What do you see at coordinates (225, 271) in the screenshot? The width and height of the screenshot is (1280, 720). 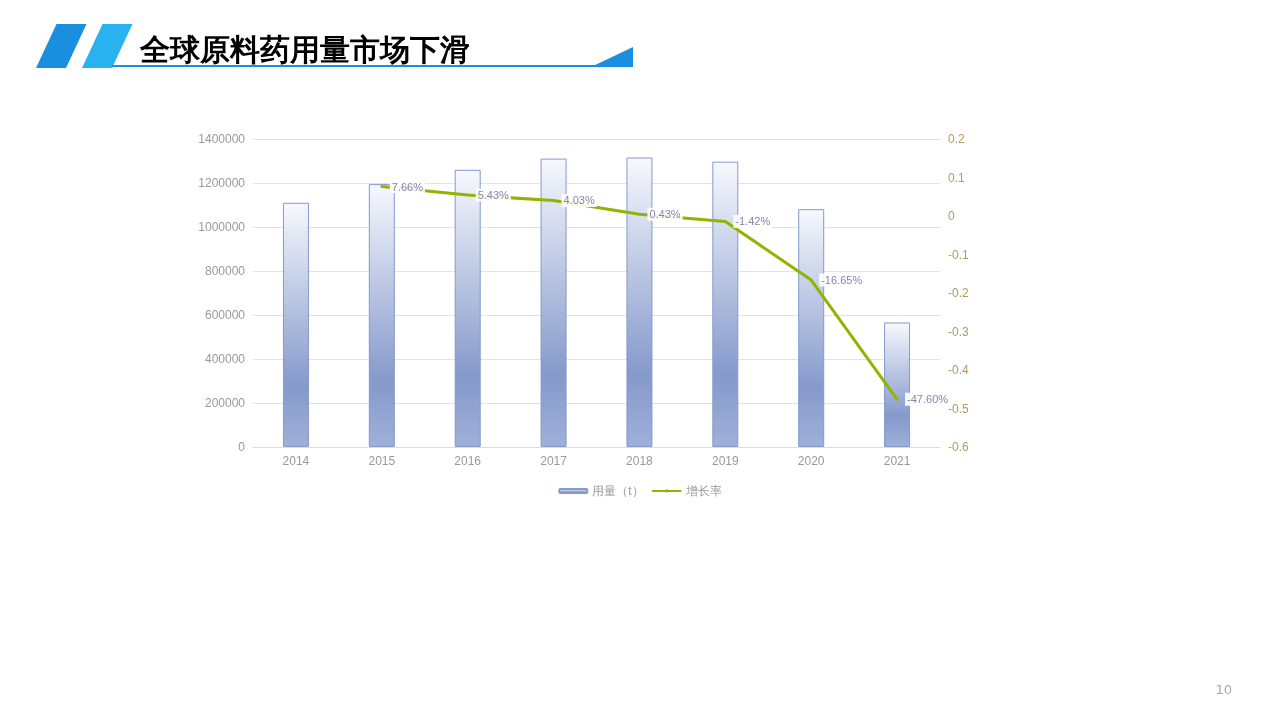 I see `y-tick-label: 800000` at bounding box center [225, 271].